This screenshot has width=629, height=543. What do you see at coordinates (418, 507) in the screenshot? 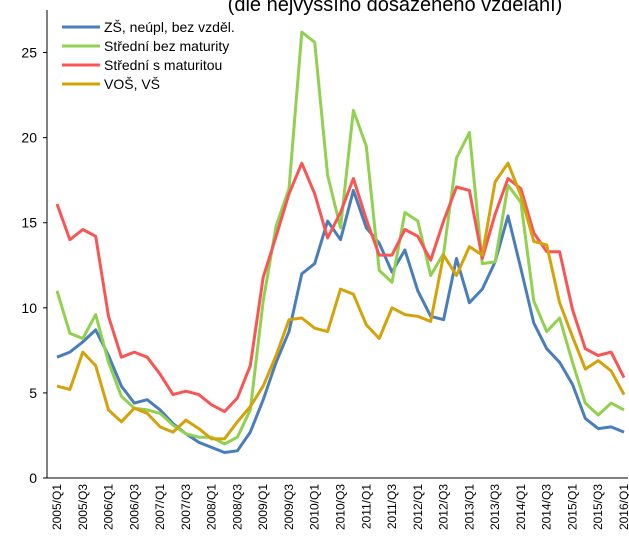
I see `x-tick-label: 2012/Q1` at bounding box center [418, 507].